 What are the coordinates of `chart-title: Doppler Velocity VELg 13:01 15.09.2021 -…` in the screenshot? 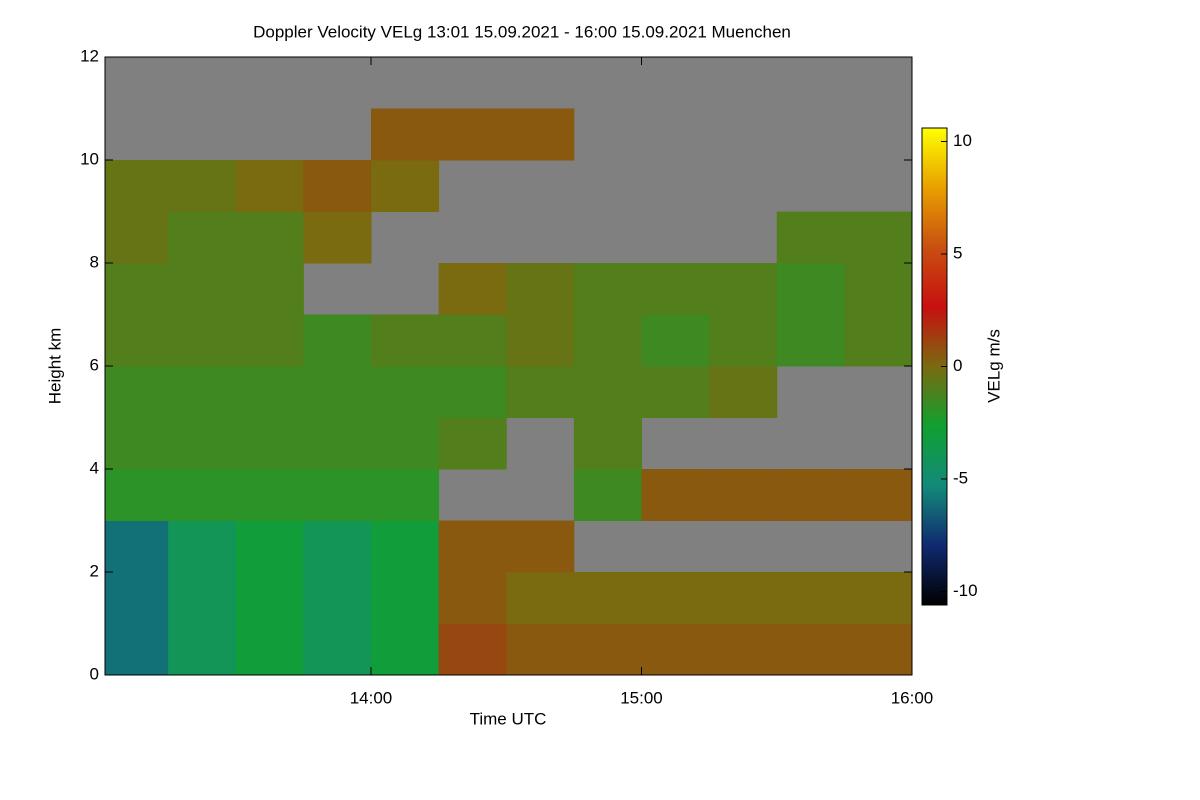 It's located at (522, 31).